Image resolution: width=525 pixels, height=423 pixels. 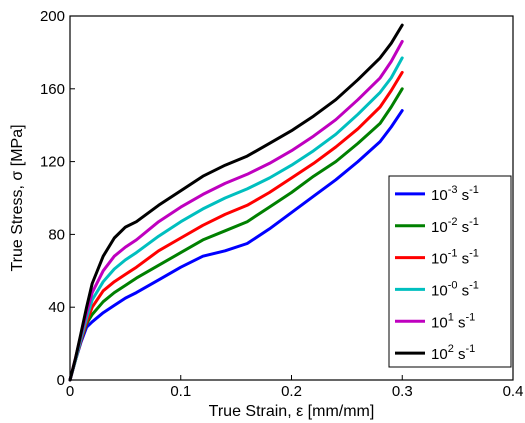 What do you see at coordinates (291, 391) in the screenshot?
I see `x-tick-label: 0.2` at bounding box center [291, 391].